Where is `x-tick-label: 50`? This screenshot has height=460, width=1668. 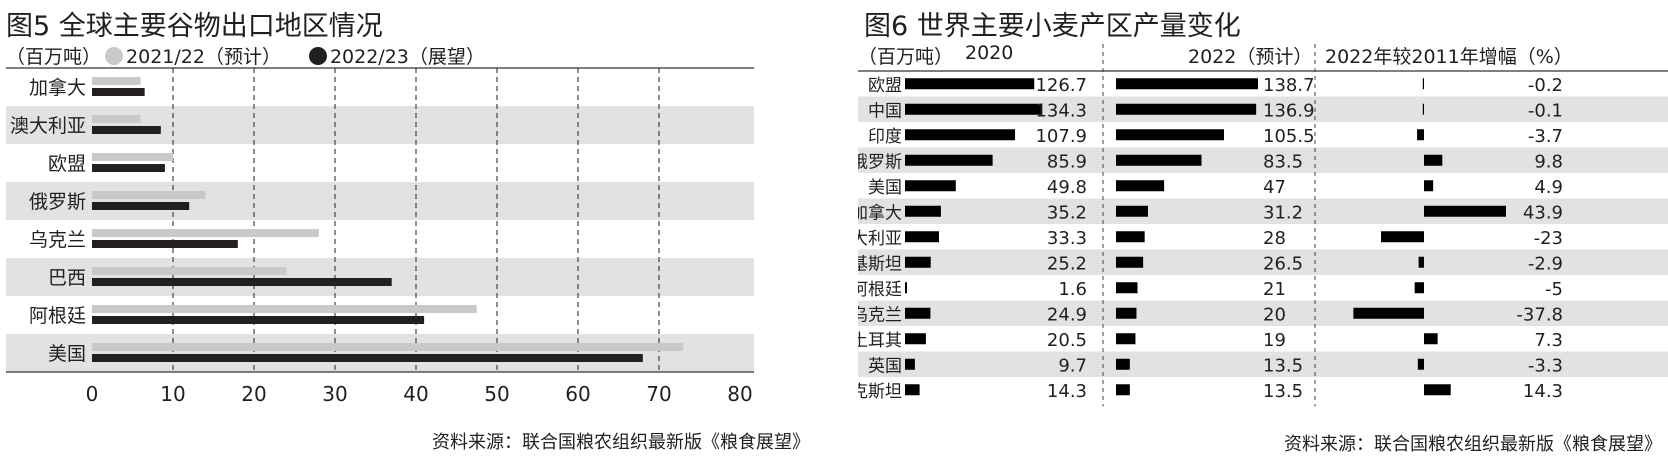
x-tick-label: 50 is located at coordinates (496, 394).